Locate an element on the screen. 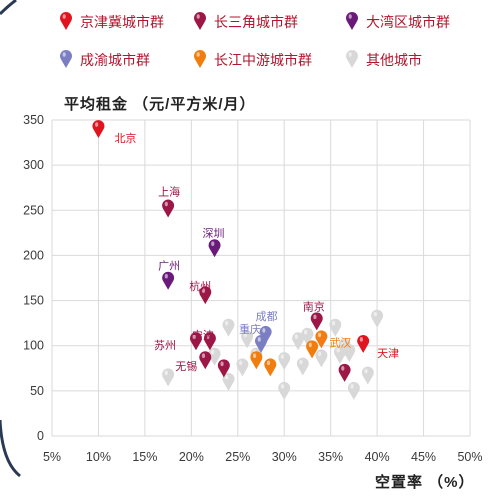  bottom-left-decoration is located at coordinates (10, 448).